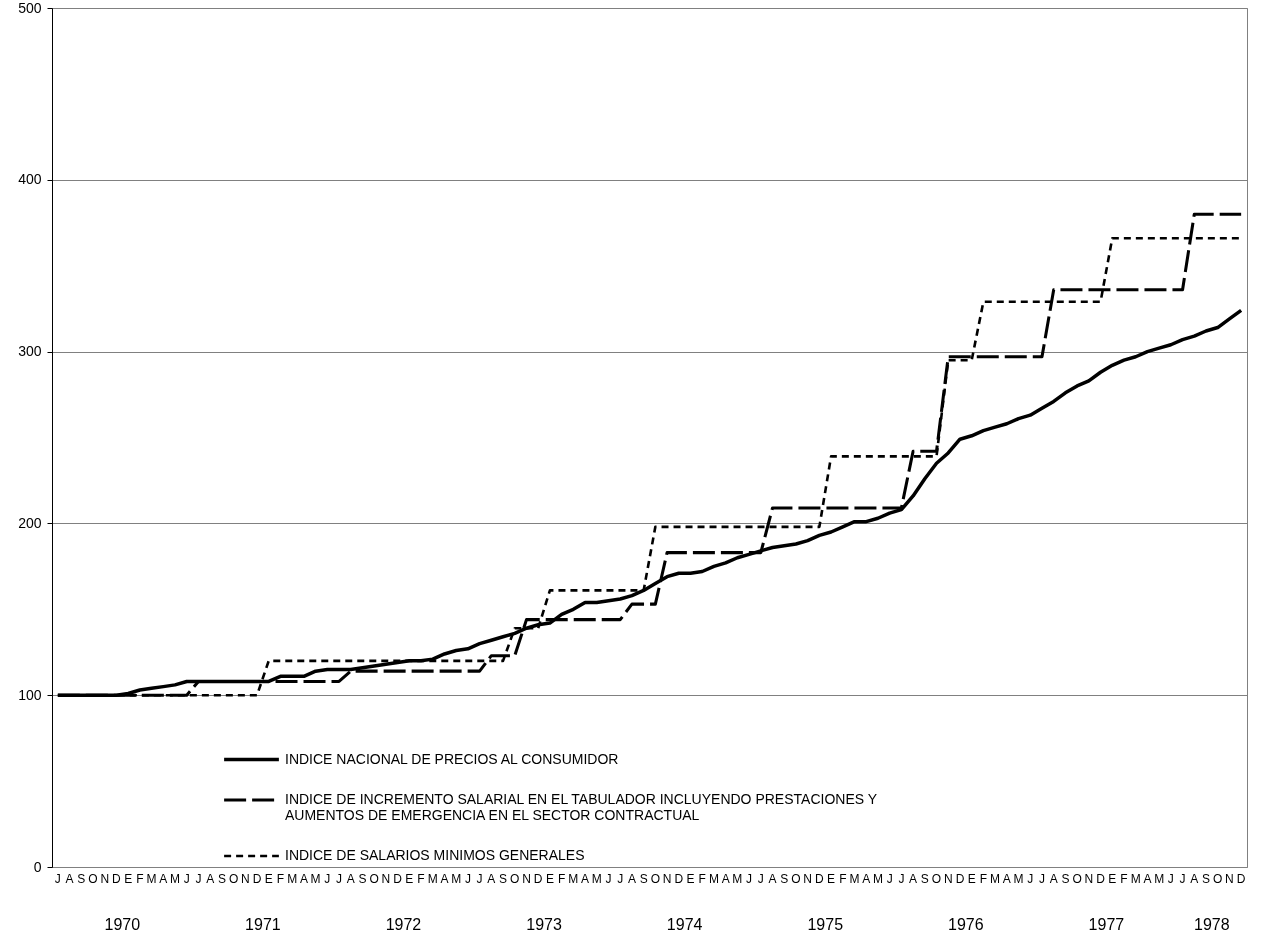 This screenshot has height=952, width=1265. I want to click on text: 1973, so click(544, 924).